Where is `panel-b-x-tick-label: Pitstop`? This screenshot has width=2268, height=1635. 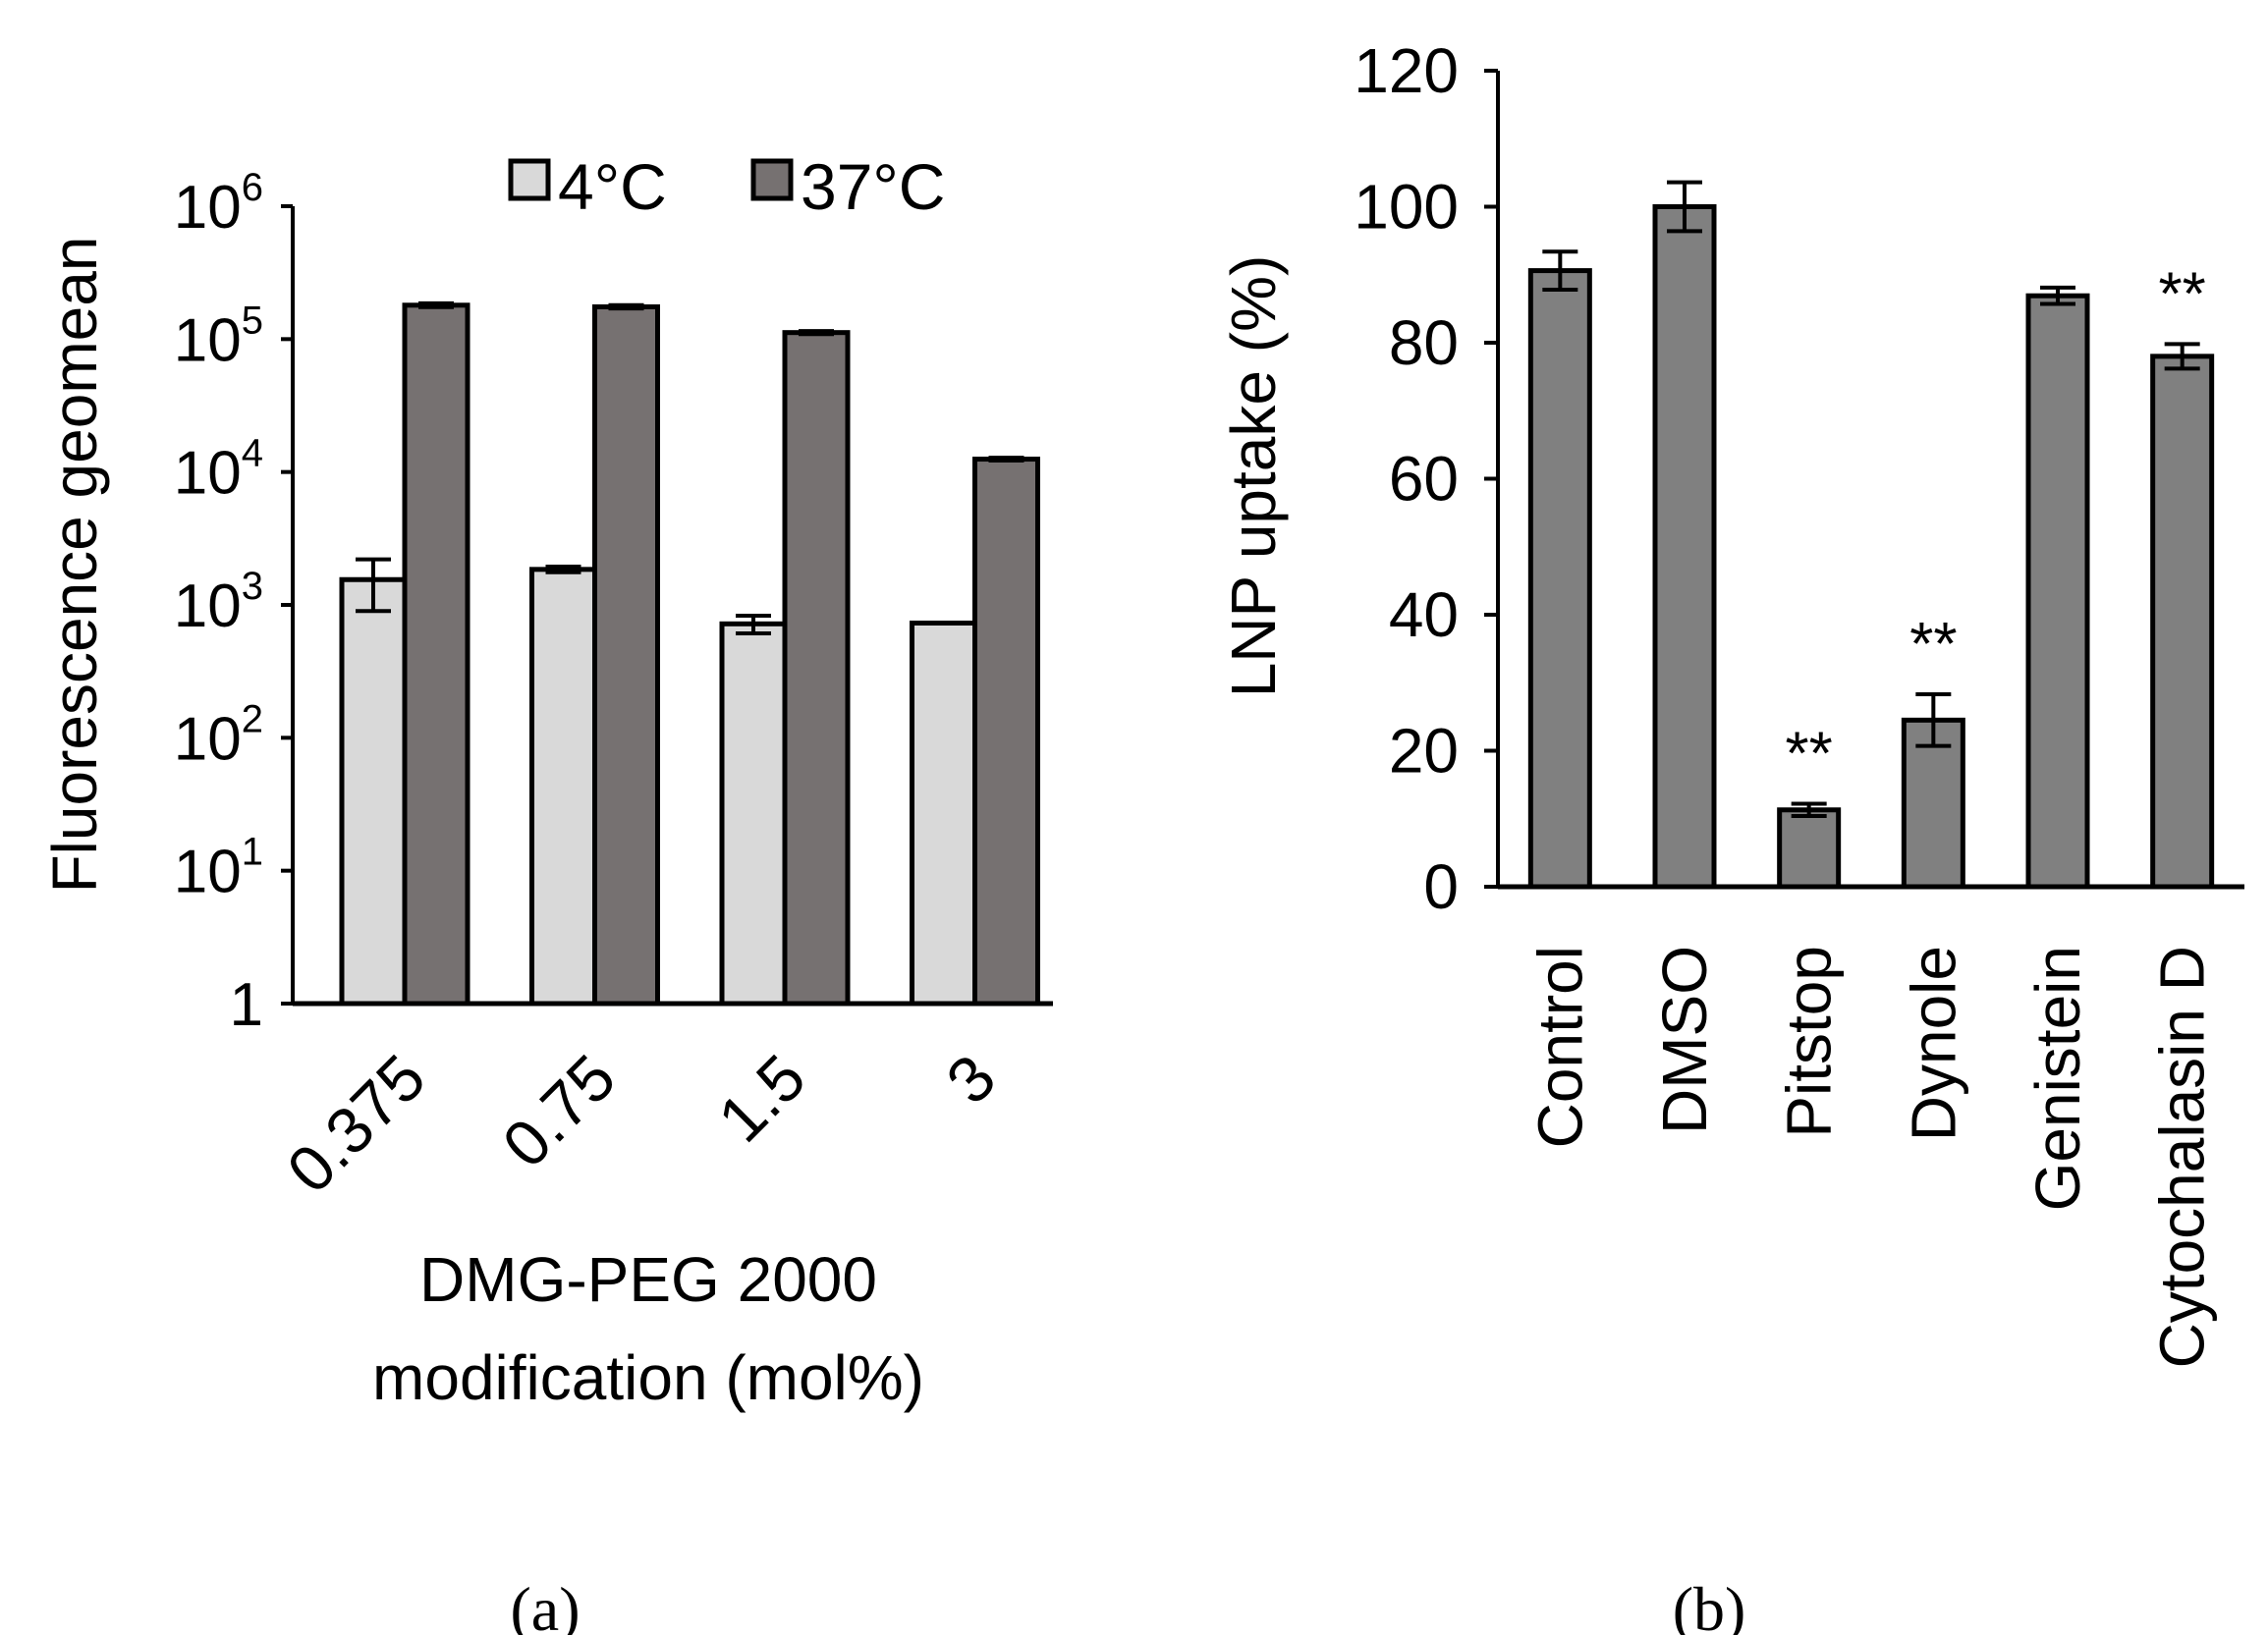 panel-b-x-tick-label: Pitstop is located at coordinates (1809, 1042).